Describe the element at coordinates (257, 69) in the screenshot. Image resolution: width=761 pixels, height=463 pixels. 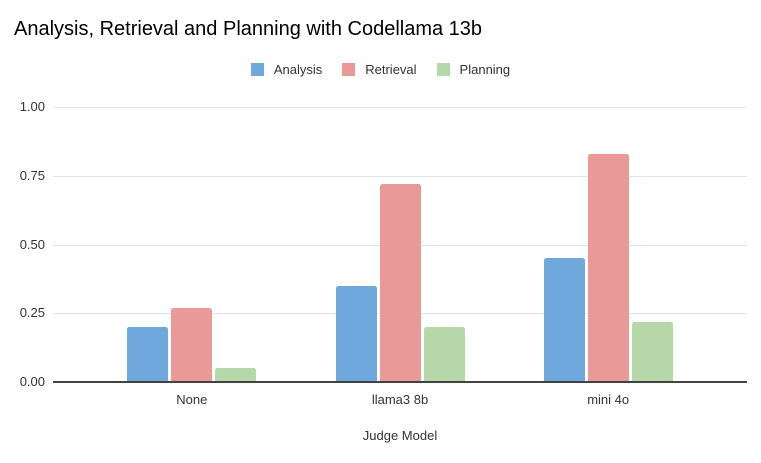
I see `legend-swatch-analysis-icon` at that location.